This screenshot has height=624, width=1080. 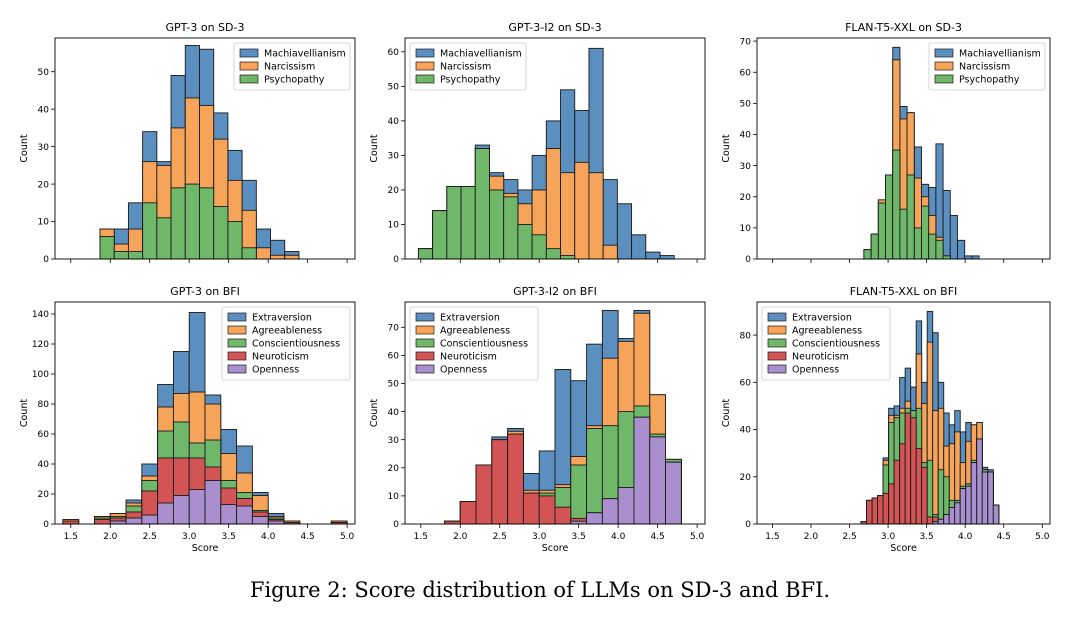 What do you see at coordinates (811, 537) in the screenshot?
I see `x-tick-label: 2.0` at bounding box center [811, 537].